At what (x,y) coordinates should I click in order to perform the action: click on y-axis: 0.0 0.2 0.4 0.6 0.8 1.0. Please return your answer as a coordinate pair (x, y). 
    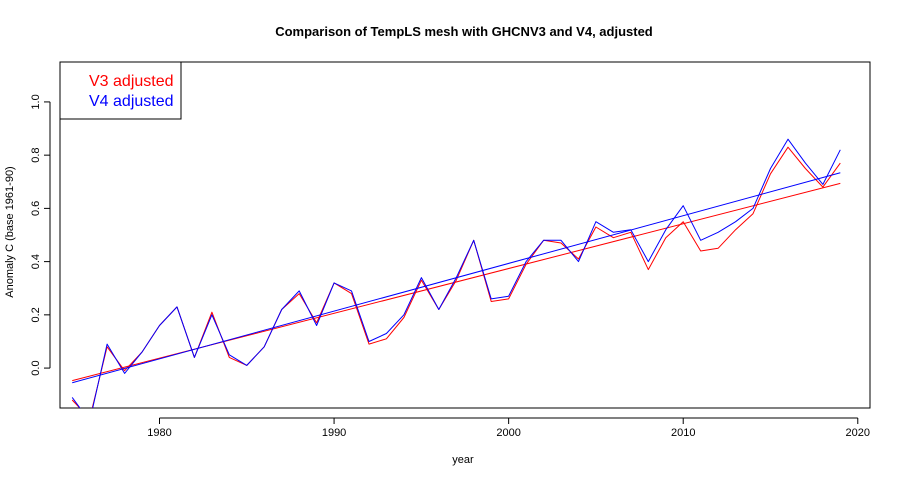
    Looking at the image, I should click on (40, 235).